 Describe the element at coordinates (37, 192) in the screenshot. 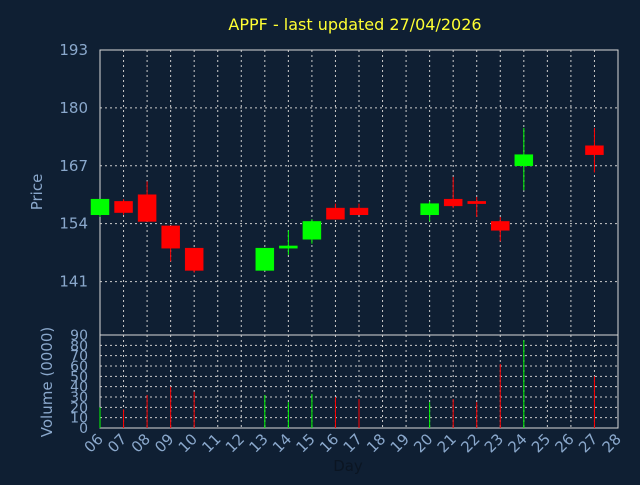

I see `y-axis-label: Price` at that location.